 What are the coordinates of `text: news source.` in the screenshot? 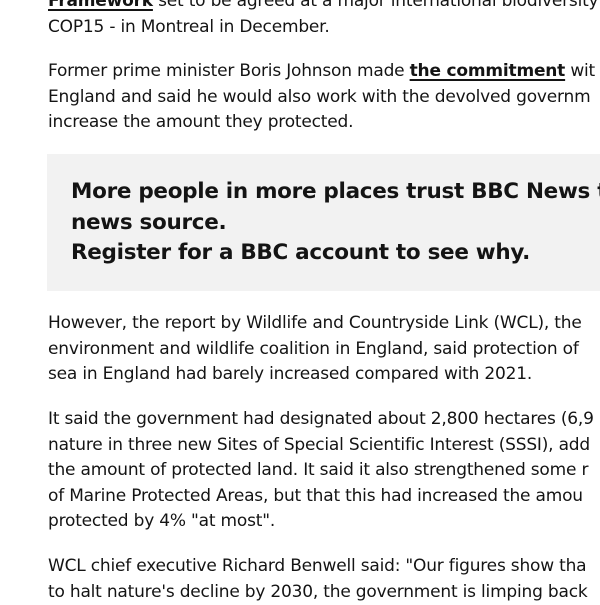 It's located at (149, 222).